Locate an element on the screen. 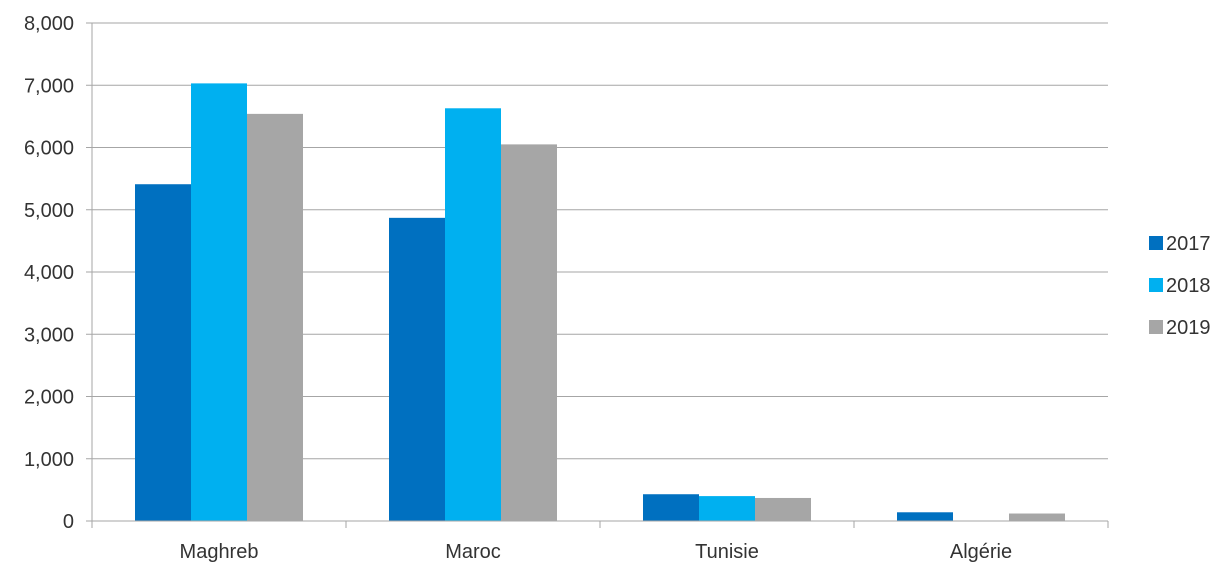  y-tick-label: 1,000 is located at coordinates (49, 460).